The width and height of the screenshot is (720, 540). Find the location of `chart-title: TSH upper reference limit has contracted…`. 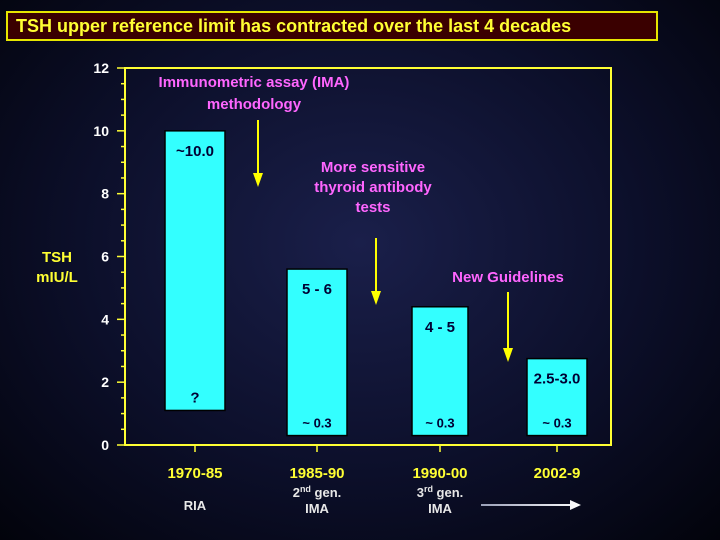

chart-title: TSH upper reference limit has contracted… is located at coordinates (332, 26).